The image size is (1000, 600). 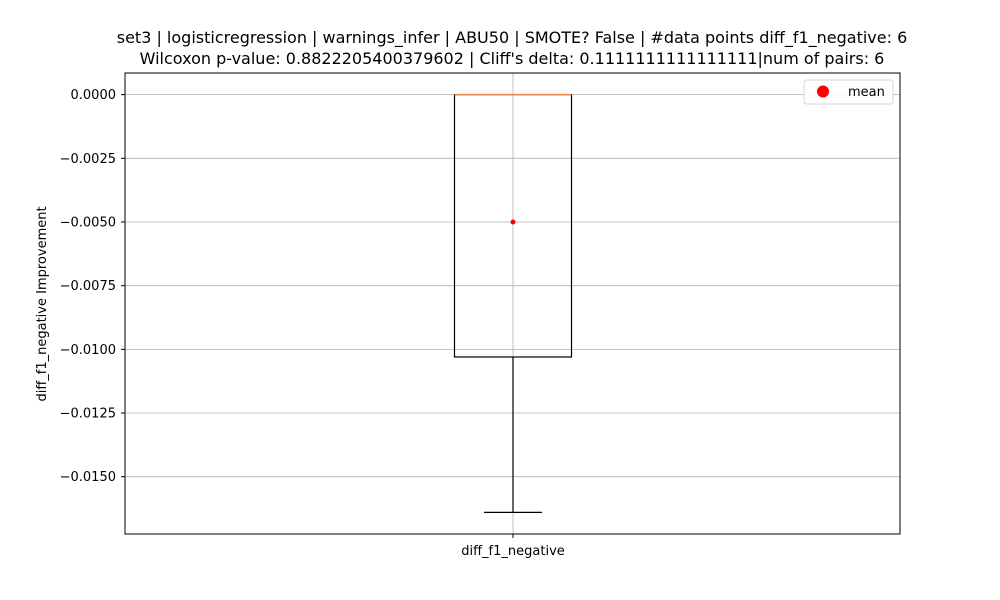 I want to click on legend-frame, so click(x=848, y=92).